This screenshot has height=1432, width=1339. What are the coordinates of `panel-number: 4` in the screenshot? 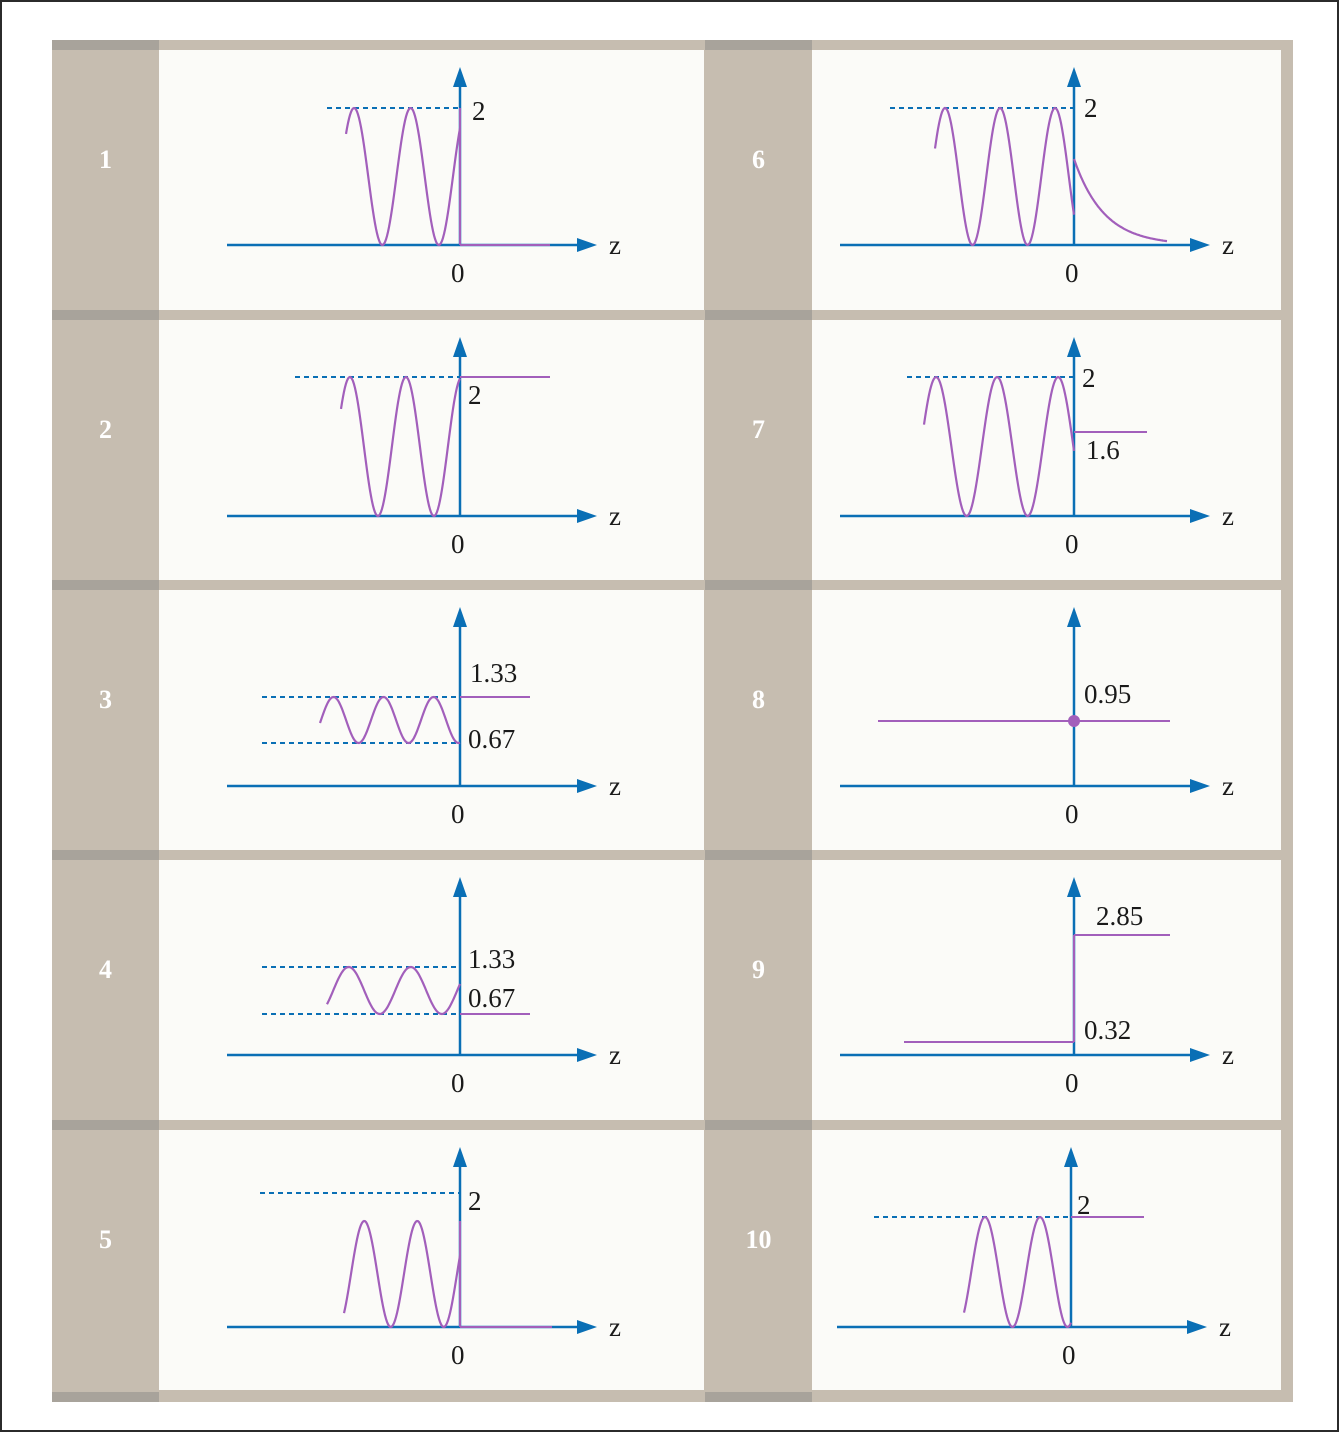 It's located at (105, 969).